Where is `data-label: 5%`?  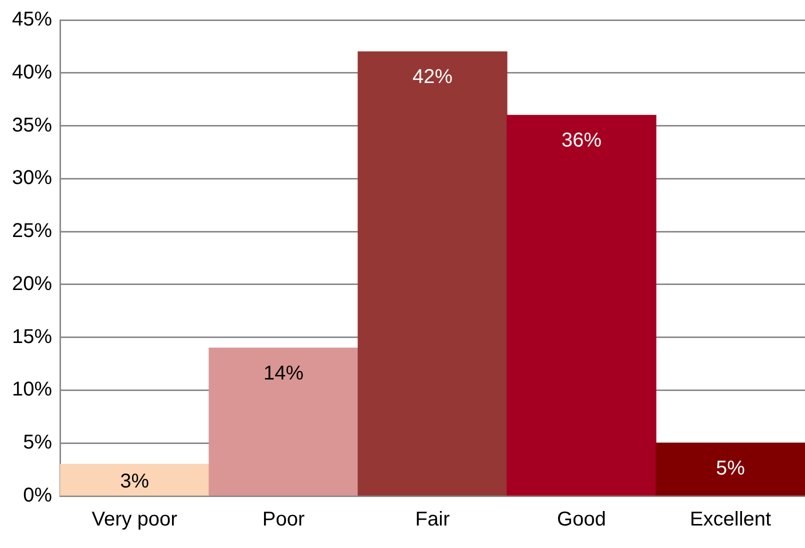
data-label: 5% is located at coordinates (731, 469).